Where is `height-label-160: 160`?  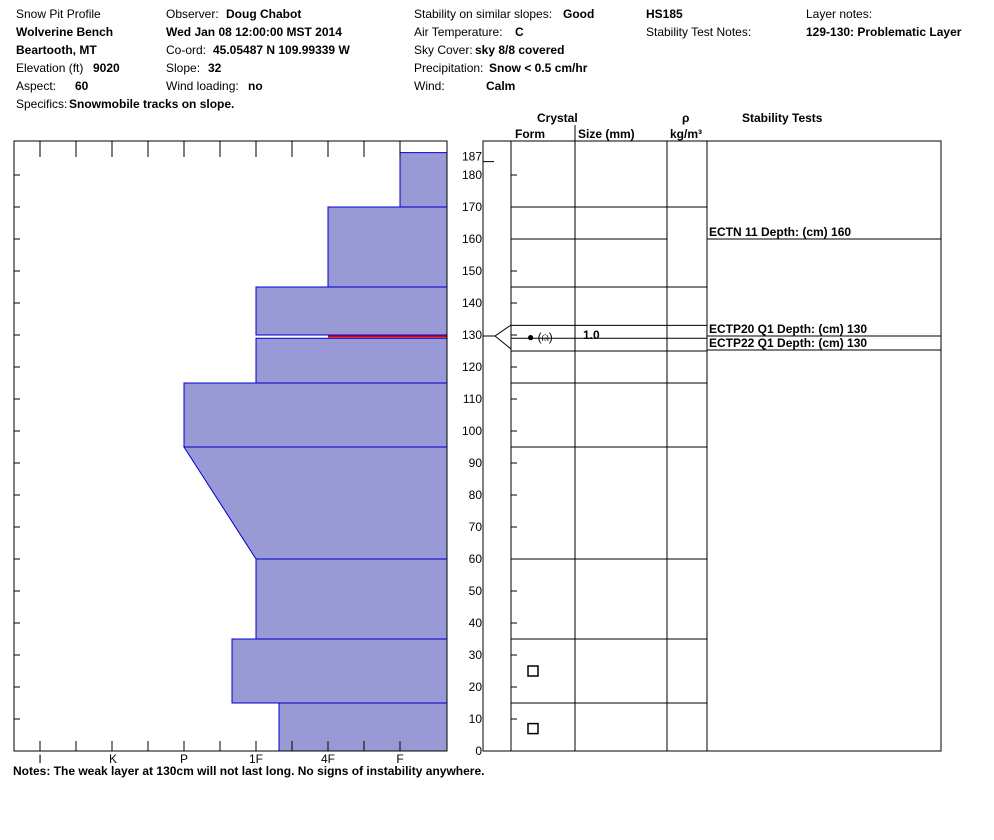
height-label-160: 160 is located at coordinates (472, 239).